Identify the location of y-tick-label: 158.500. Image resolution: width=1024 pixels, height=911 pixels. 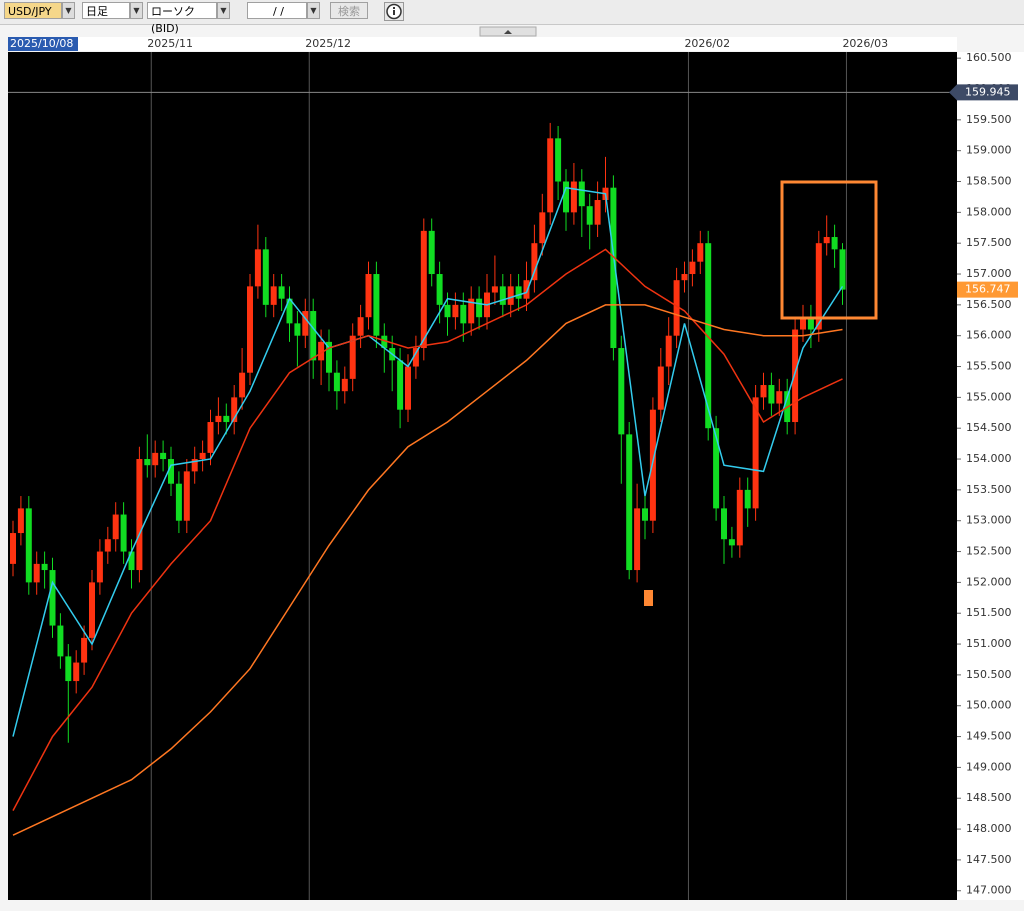
(989, 181).